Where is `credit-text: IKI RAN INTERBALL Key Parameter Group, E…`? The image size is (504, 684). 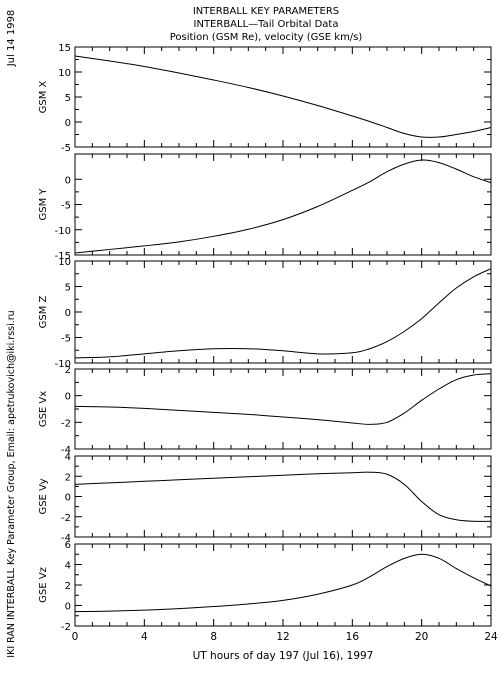 credit-text: IKI RAN INTERBALL Key Parameter Group, E… is located at coordinates (11, 483).